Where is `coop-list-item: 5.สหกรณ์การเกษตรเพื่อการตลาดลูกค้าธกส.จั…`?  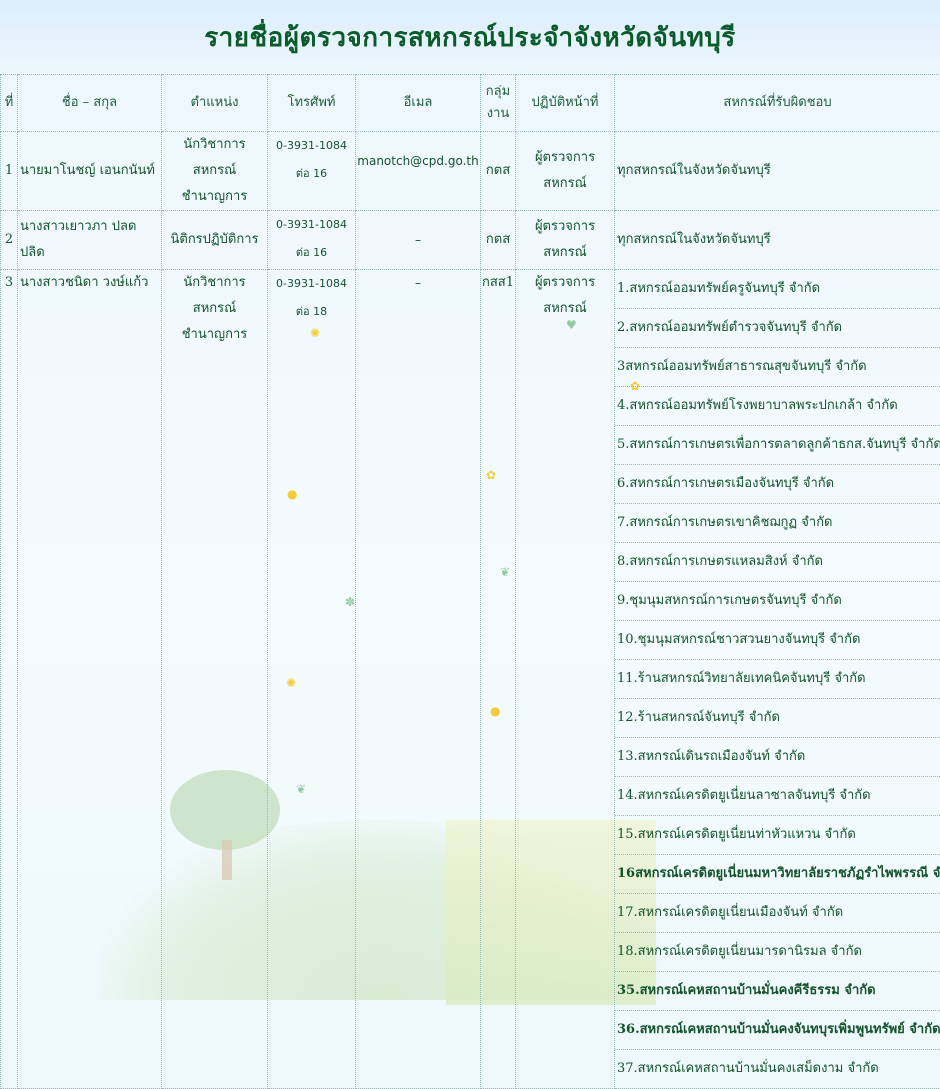 coop-list-item: 5.สหกรณ์การเกษตรเพื่อการตลาดลูกค้าธกส.จั… is located at coordinates (777, 445).